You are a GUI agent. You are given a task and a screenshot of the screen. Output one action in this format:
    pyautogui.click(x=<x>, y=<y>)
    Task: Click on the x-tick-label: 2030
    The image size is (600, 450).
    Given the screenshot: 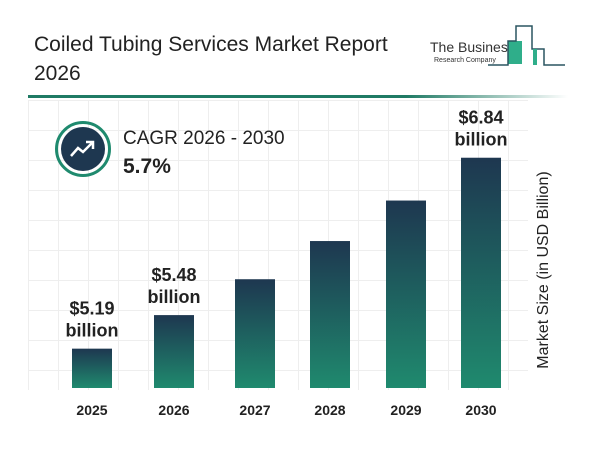 What is the action you would take?
    pyautogui.click(x=480, y=410)
    